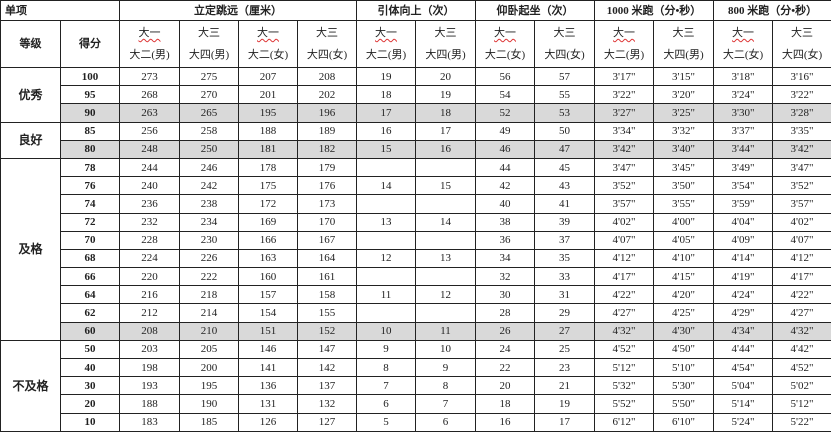 The height and width of the screenshot is (445, 831). Describe the element at coordinates (683, 313) in the screenshot. I see `value-cell: 4'25"` at that location.